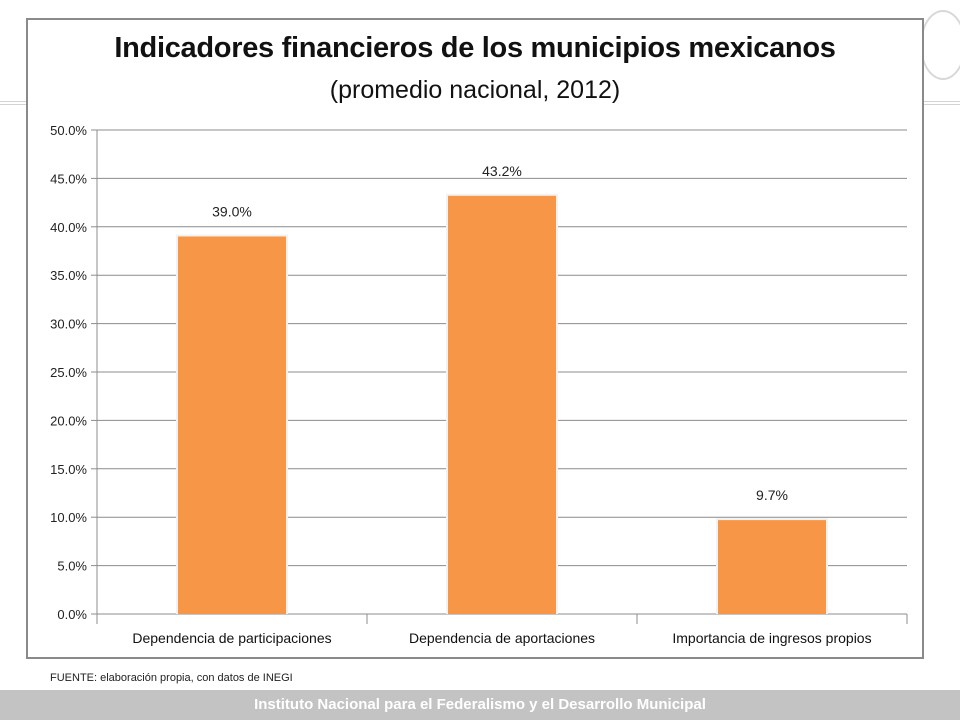  Describe the element at coordinates (68, 324) in the screenshot. I see `y-tick-label: 30.0%` at that location.